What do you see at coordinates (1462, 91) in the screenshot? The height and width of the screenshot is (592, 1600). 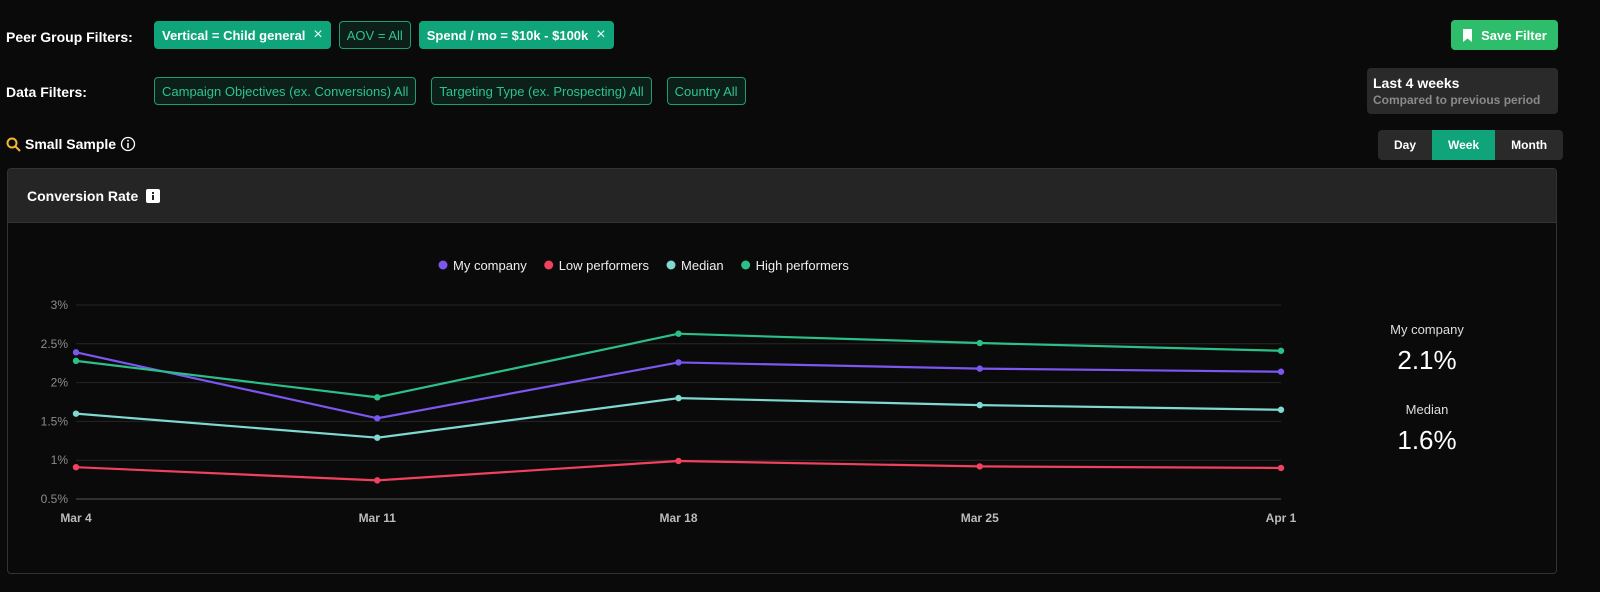 I see `period-box: Last 4 weeks Compared to previous period` at bounding box center [1462, 91].